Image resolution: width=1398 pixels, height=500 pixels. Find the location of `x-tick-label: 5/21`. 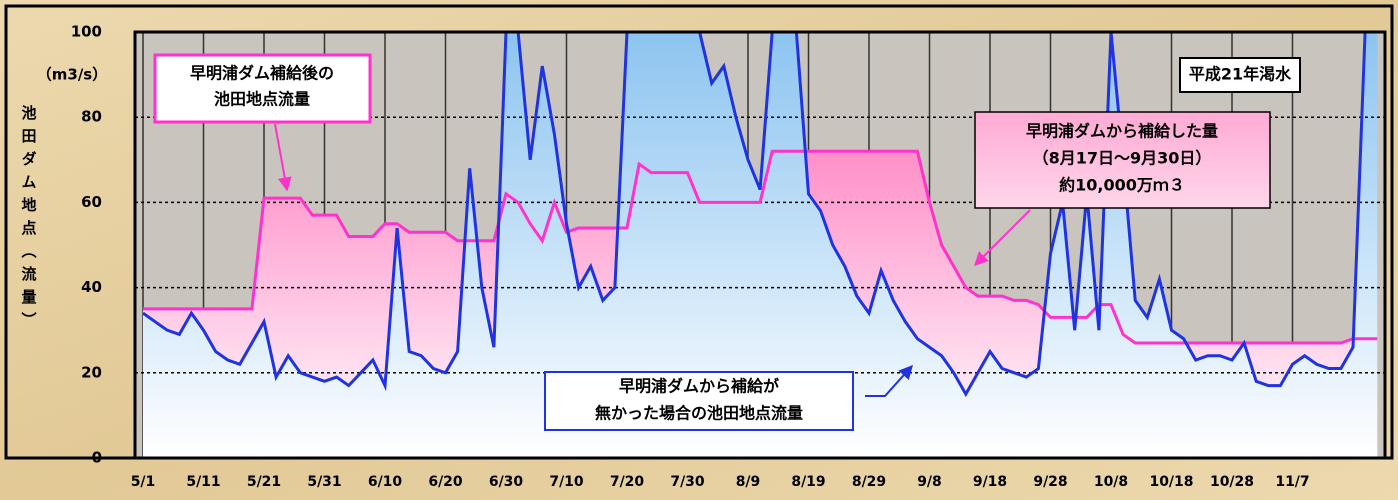

x-tick-label: 5/21 is located at coordinates (264, 482).